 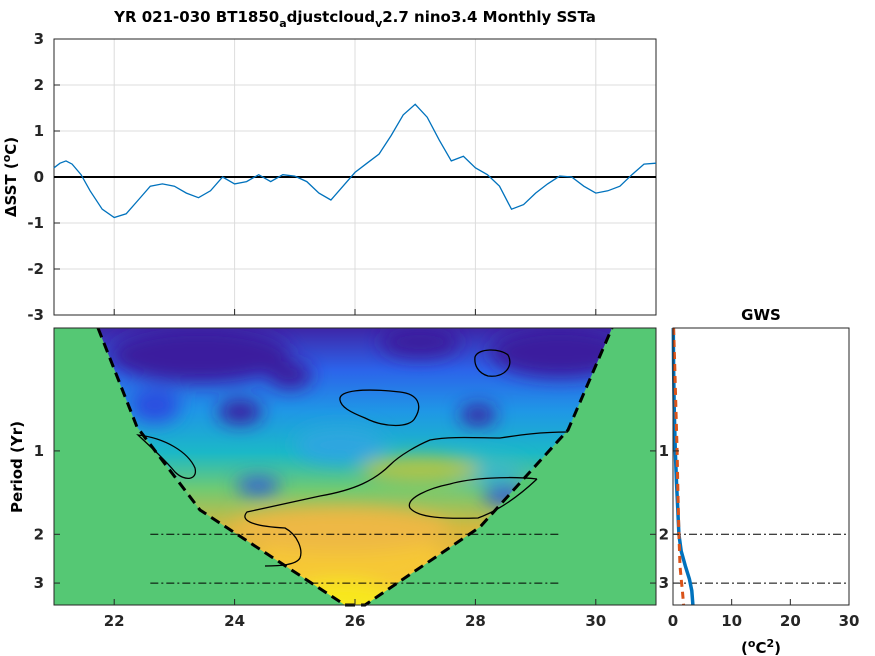 I want to click on gws-xtick-label-20: 20, so click(x=790, y=621).